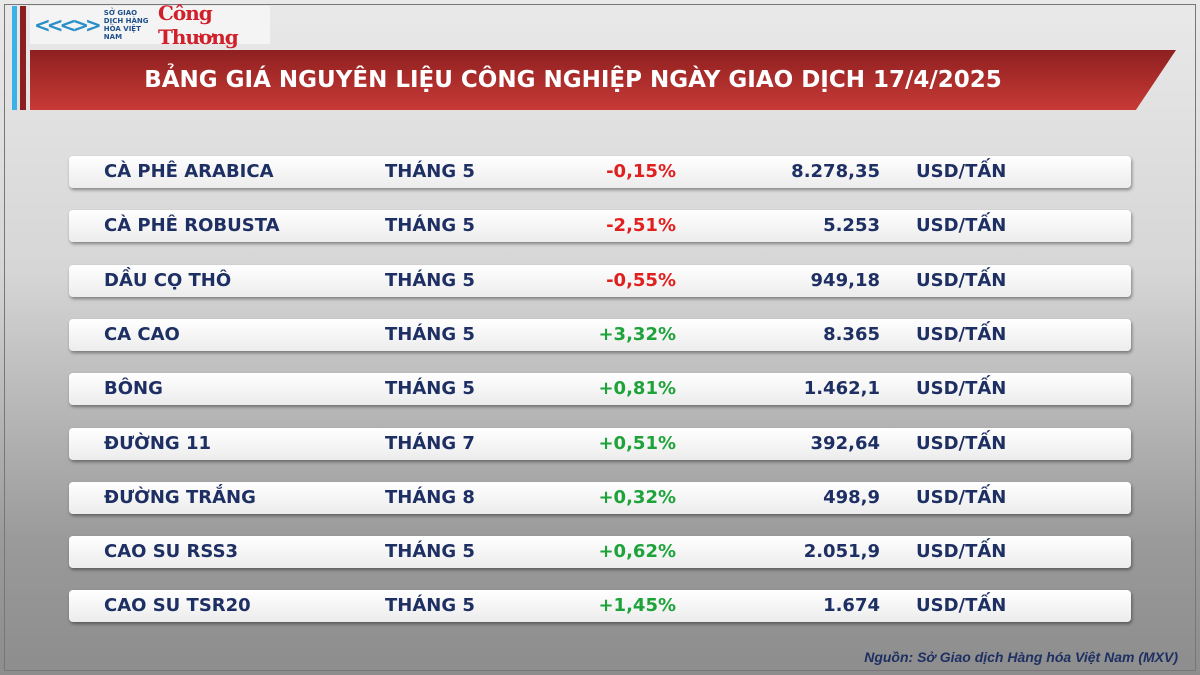  I want to click on commodity-name: ĐƯỜNG 11, so click(157, 443).